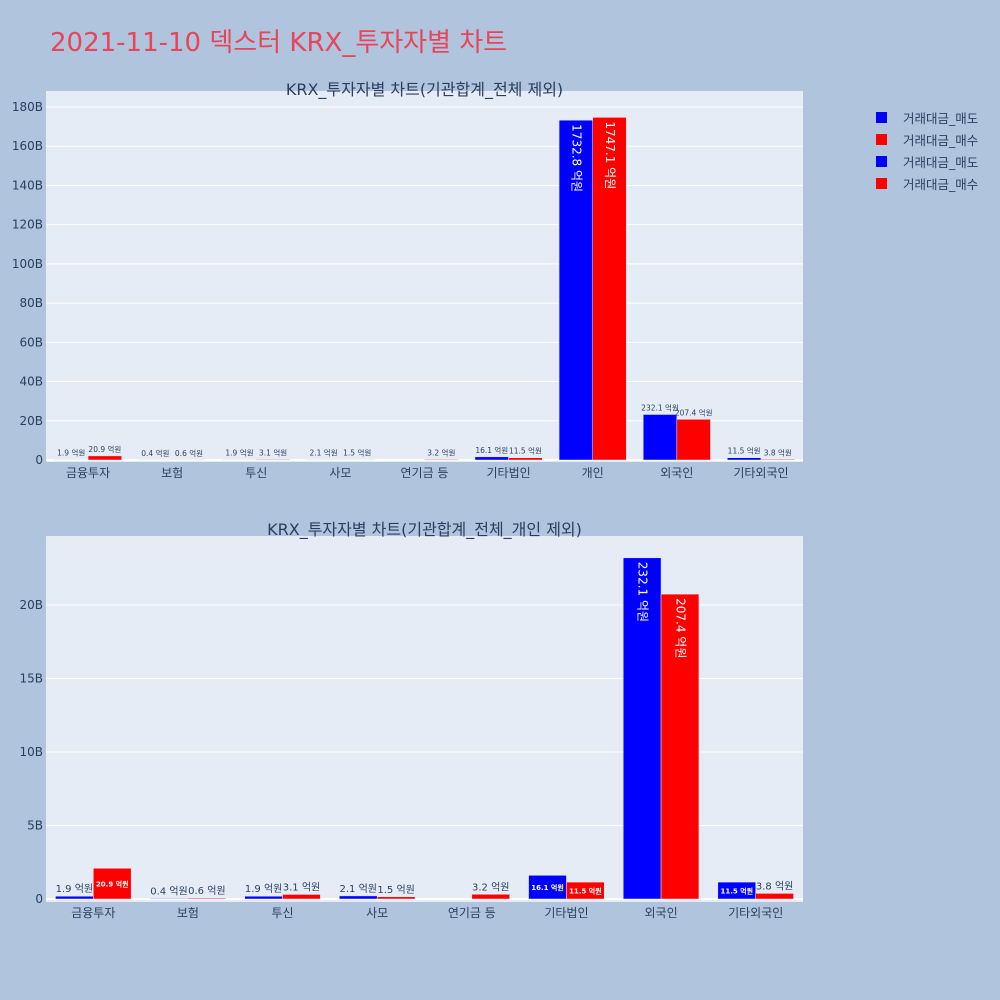 This screenshot has height=1000, width=1000. I want to click on y-tick-label: 10B, so click(31, 752).